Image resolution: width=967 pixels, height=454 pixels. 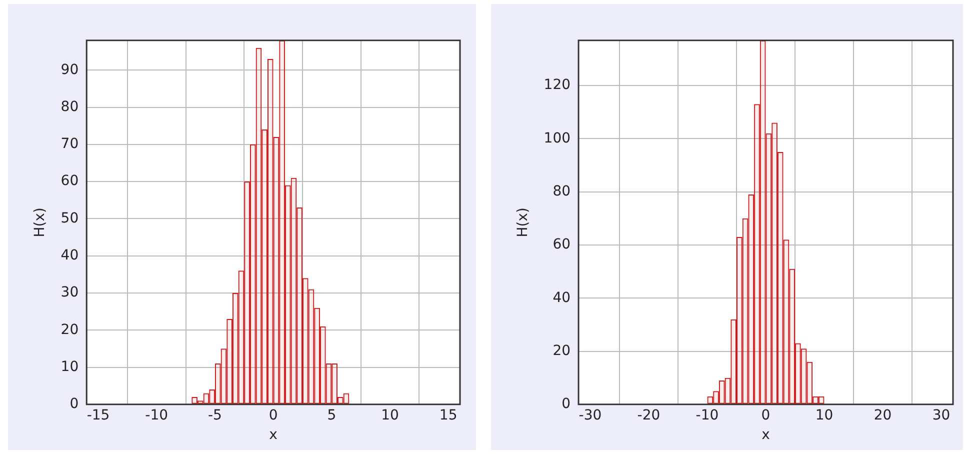 I want to click on x-tick-label: -20, so click(x=648, y=415).